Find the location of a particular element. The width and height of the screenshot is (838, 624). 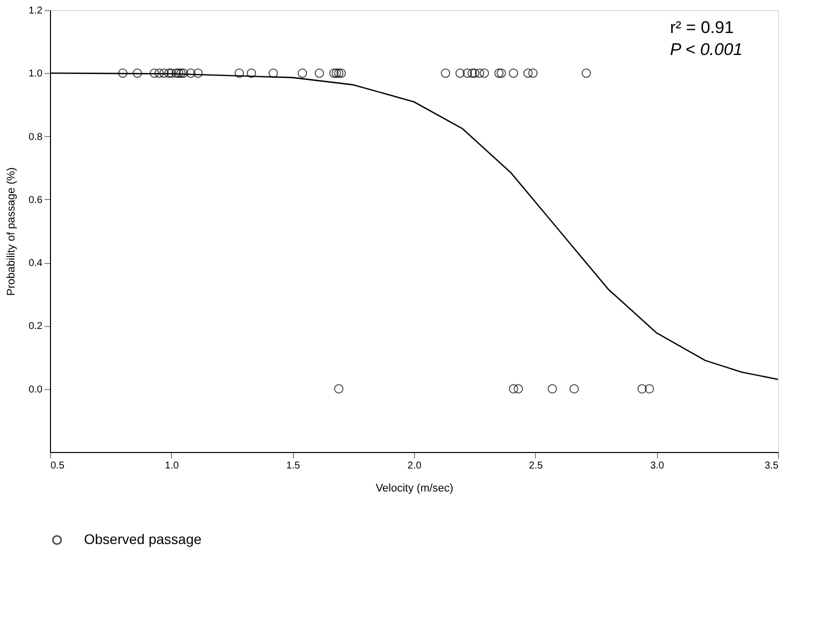

x-tick-label: 3.5 is located at coordinates (771, 466).